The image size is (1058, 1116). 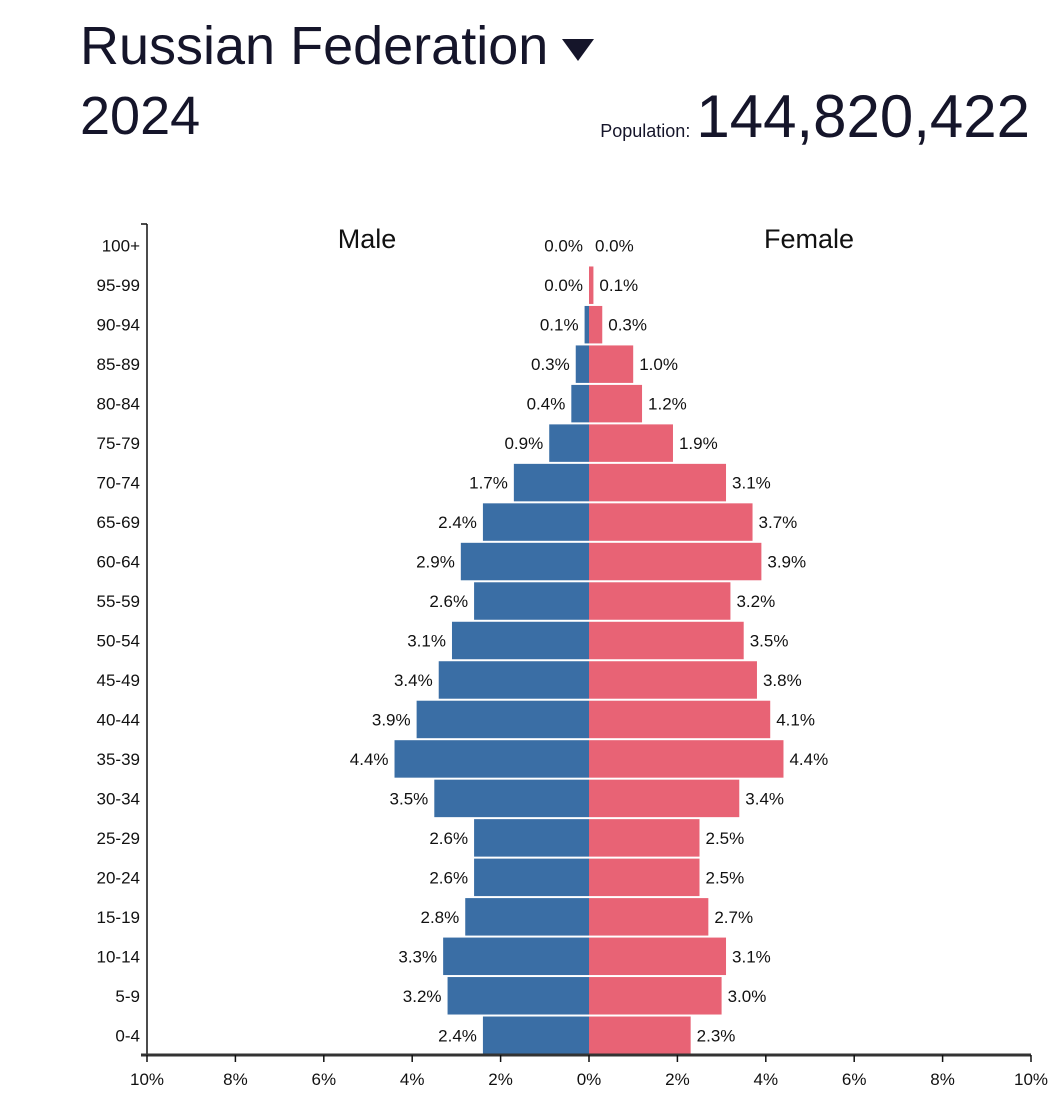 I want to click on x-tick-label: 0%, so click(x=589, y=1079).